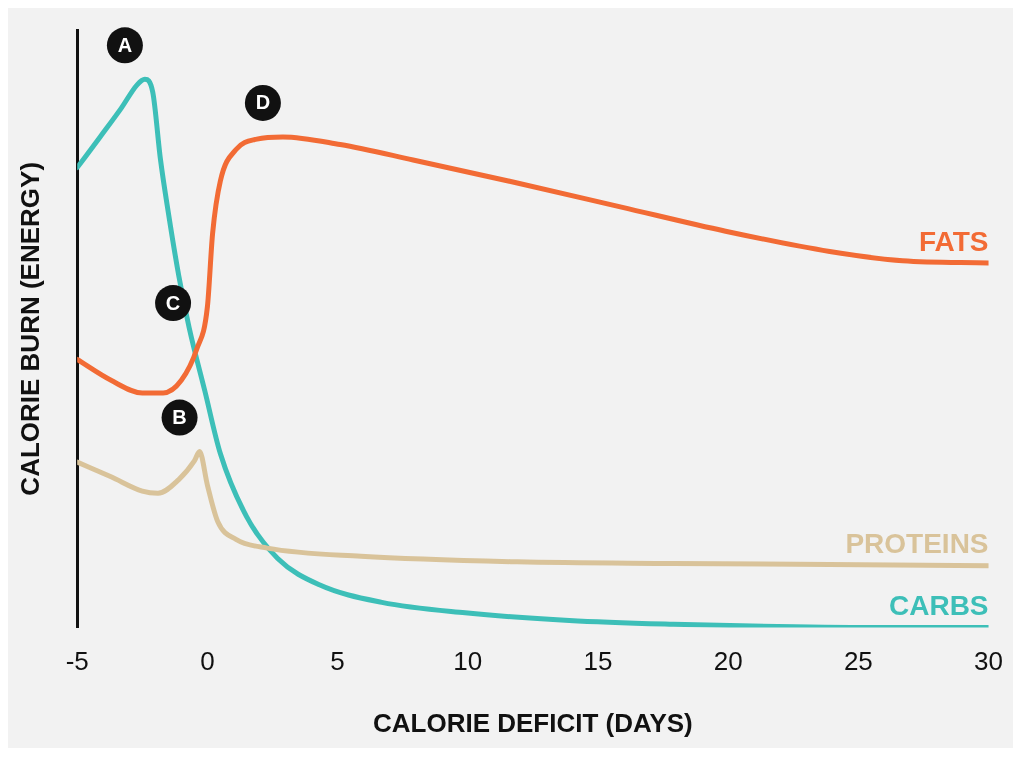  I want to click on annotation: A, so click(125, 44).